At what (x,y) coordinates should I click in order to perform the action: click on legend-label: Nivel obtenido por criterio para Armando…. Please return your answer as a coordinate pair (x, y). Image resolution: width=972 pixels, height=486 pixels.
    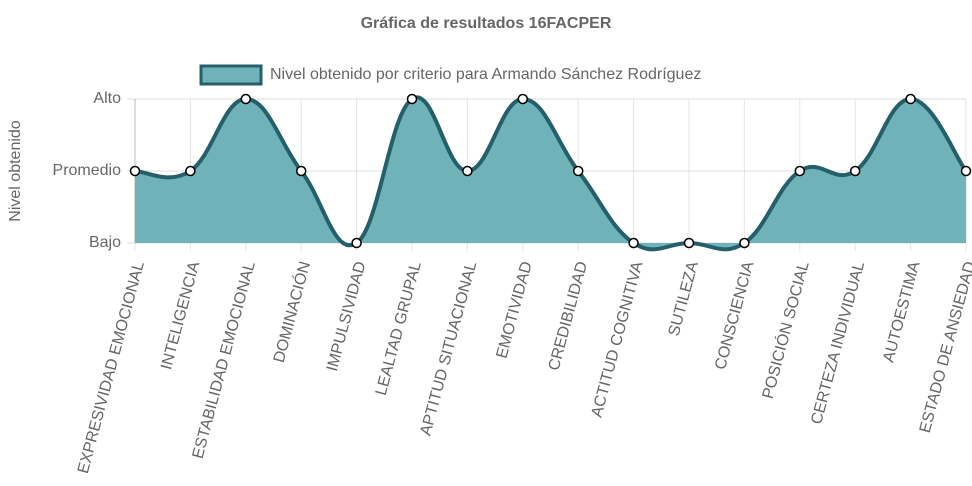
    Looking at the image, I should click on (485, 74).